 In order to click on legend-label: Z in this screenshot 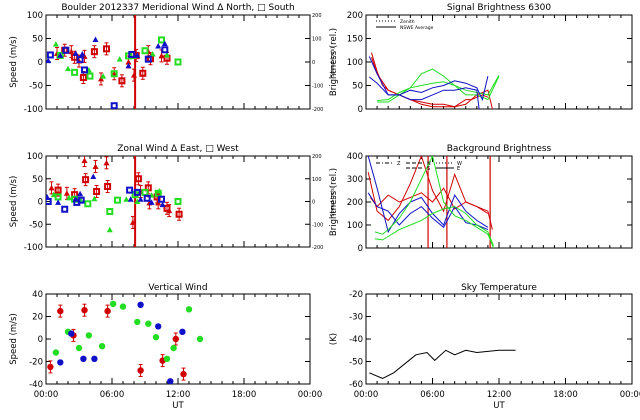, I will do `click(399, 164)`.